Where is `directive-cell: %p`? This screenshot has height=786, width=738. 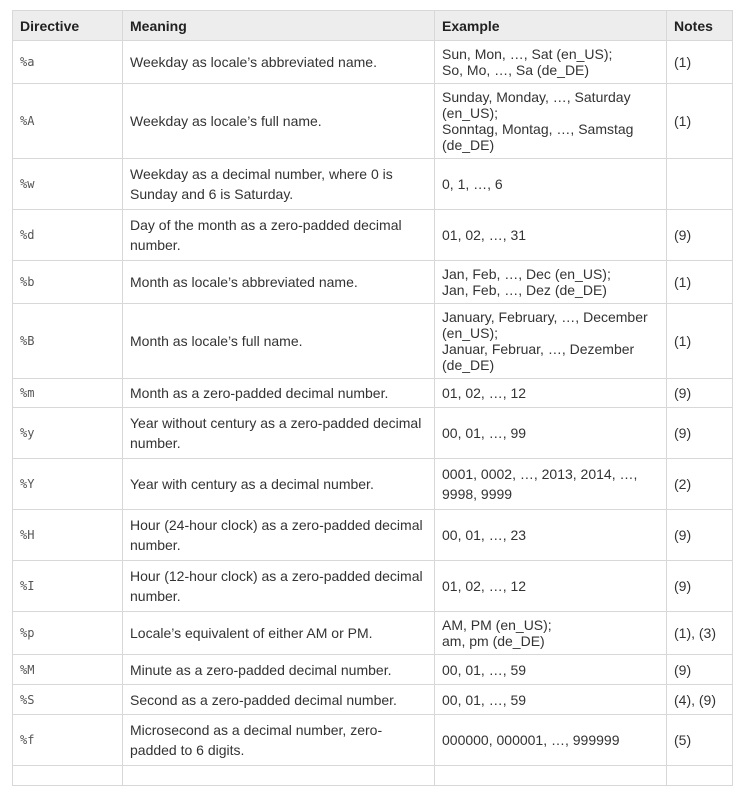 directive-cell: %p is located at coordinates (67, 633).